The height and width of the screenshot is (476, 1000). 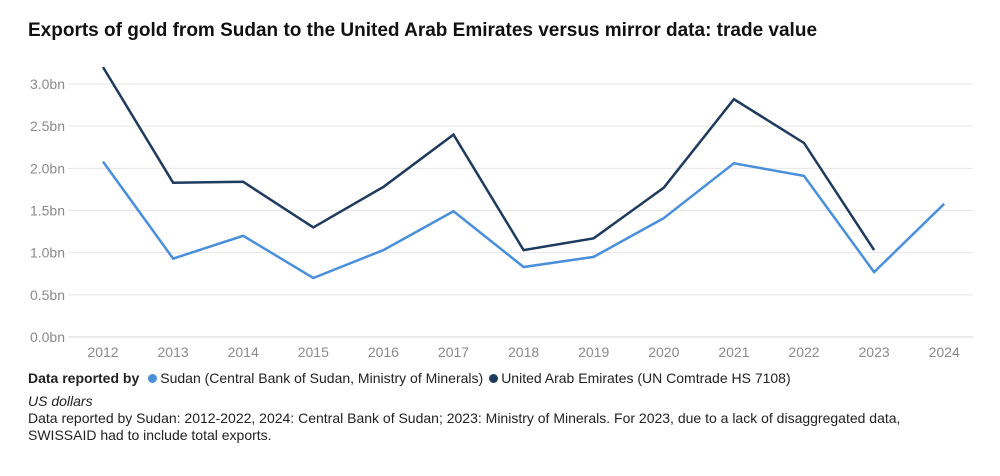 What do you see at coordinates (243, 182) in the screenshot?
I see `data-point-uae-2014` at bounding box center [243, 182].